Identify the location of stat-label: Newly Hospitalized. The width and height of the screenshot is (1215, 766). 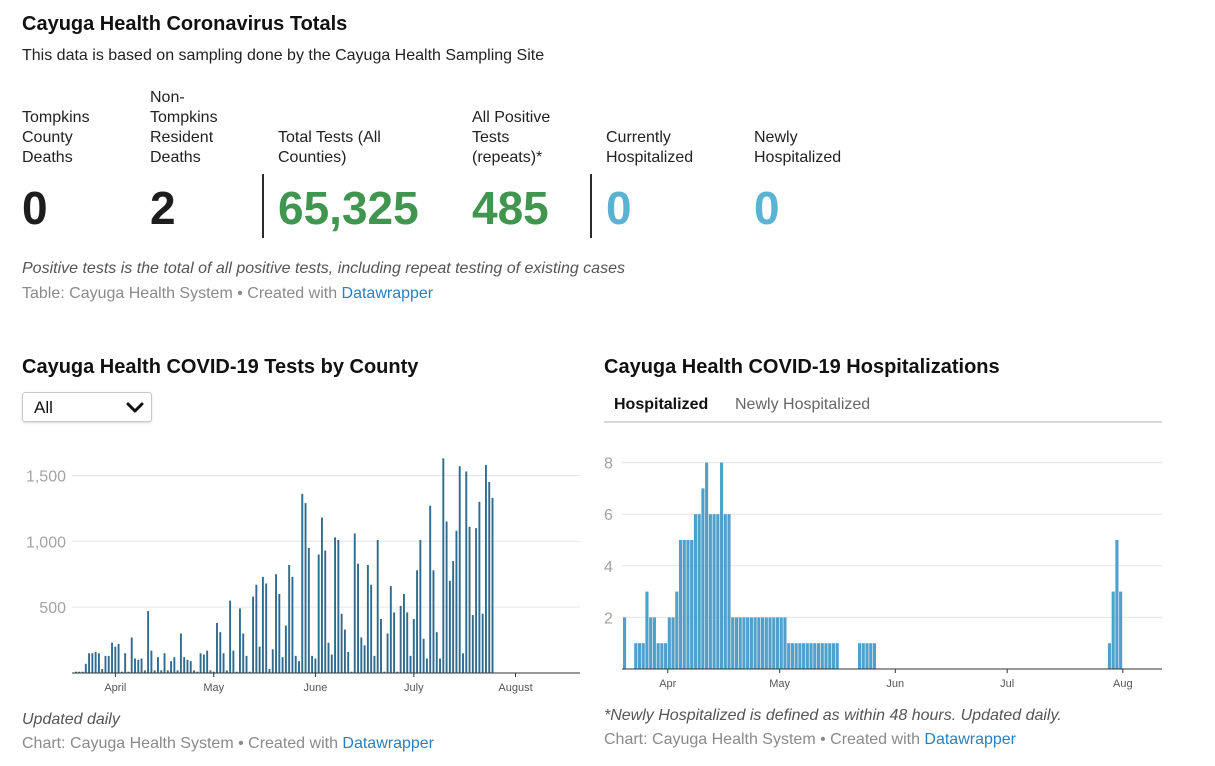
(797, 148).